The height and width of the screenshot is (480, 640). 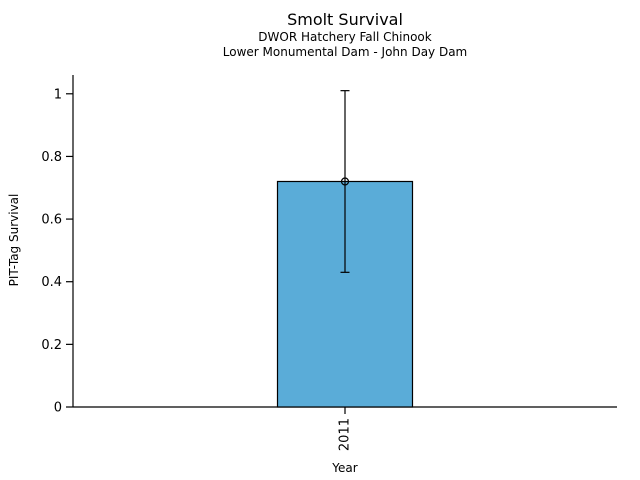 I want to click on x-axis-label: Year, so click(x=345, y=468).